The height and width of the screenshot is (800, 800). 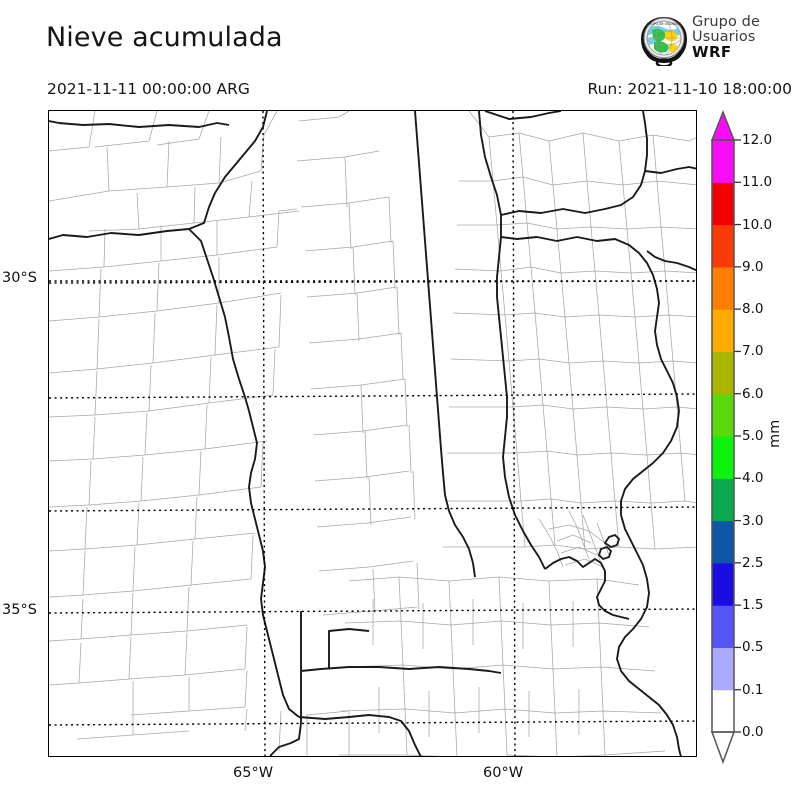 What do you see at coordinates (753, 266) in the screenshot?
I see `colorbar-tick-label: 9.0` at bounding box center [753, 266].